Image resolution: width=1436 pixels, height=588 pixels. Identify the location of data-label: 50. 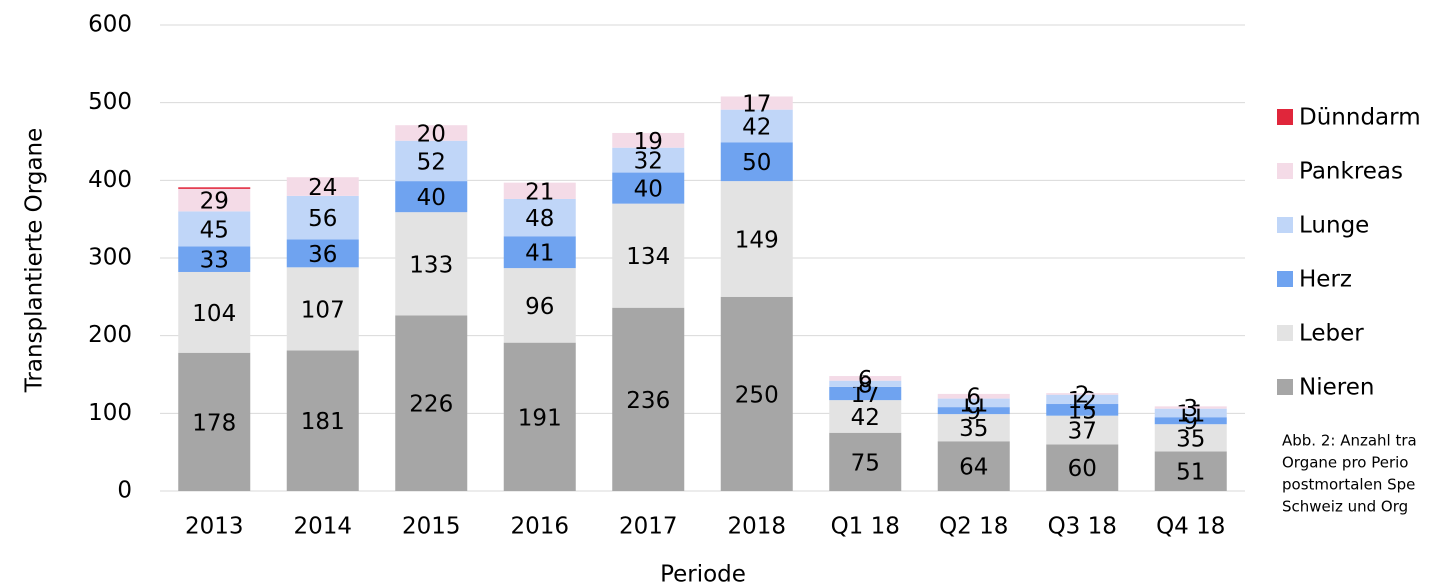
(756, 163).